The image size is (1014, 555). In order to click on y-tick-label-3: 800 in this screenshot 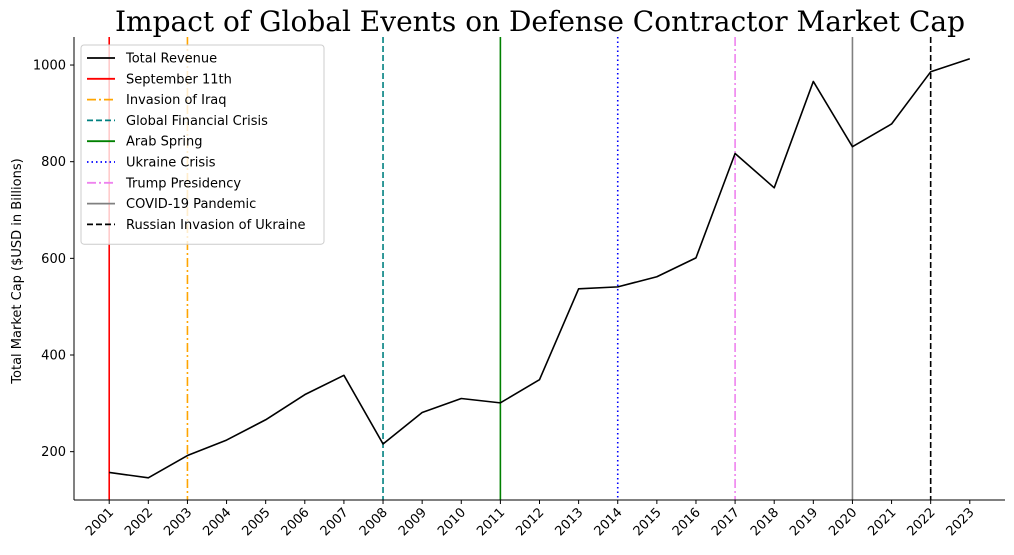, I will do `click(53, 162)`.